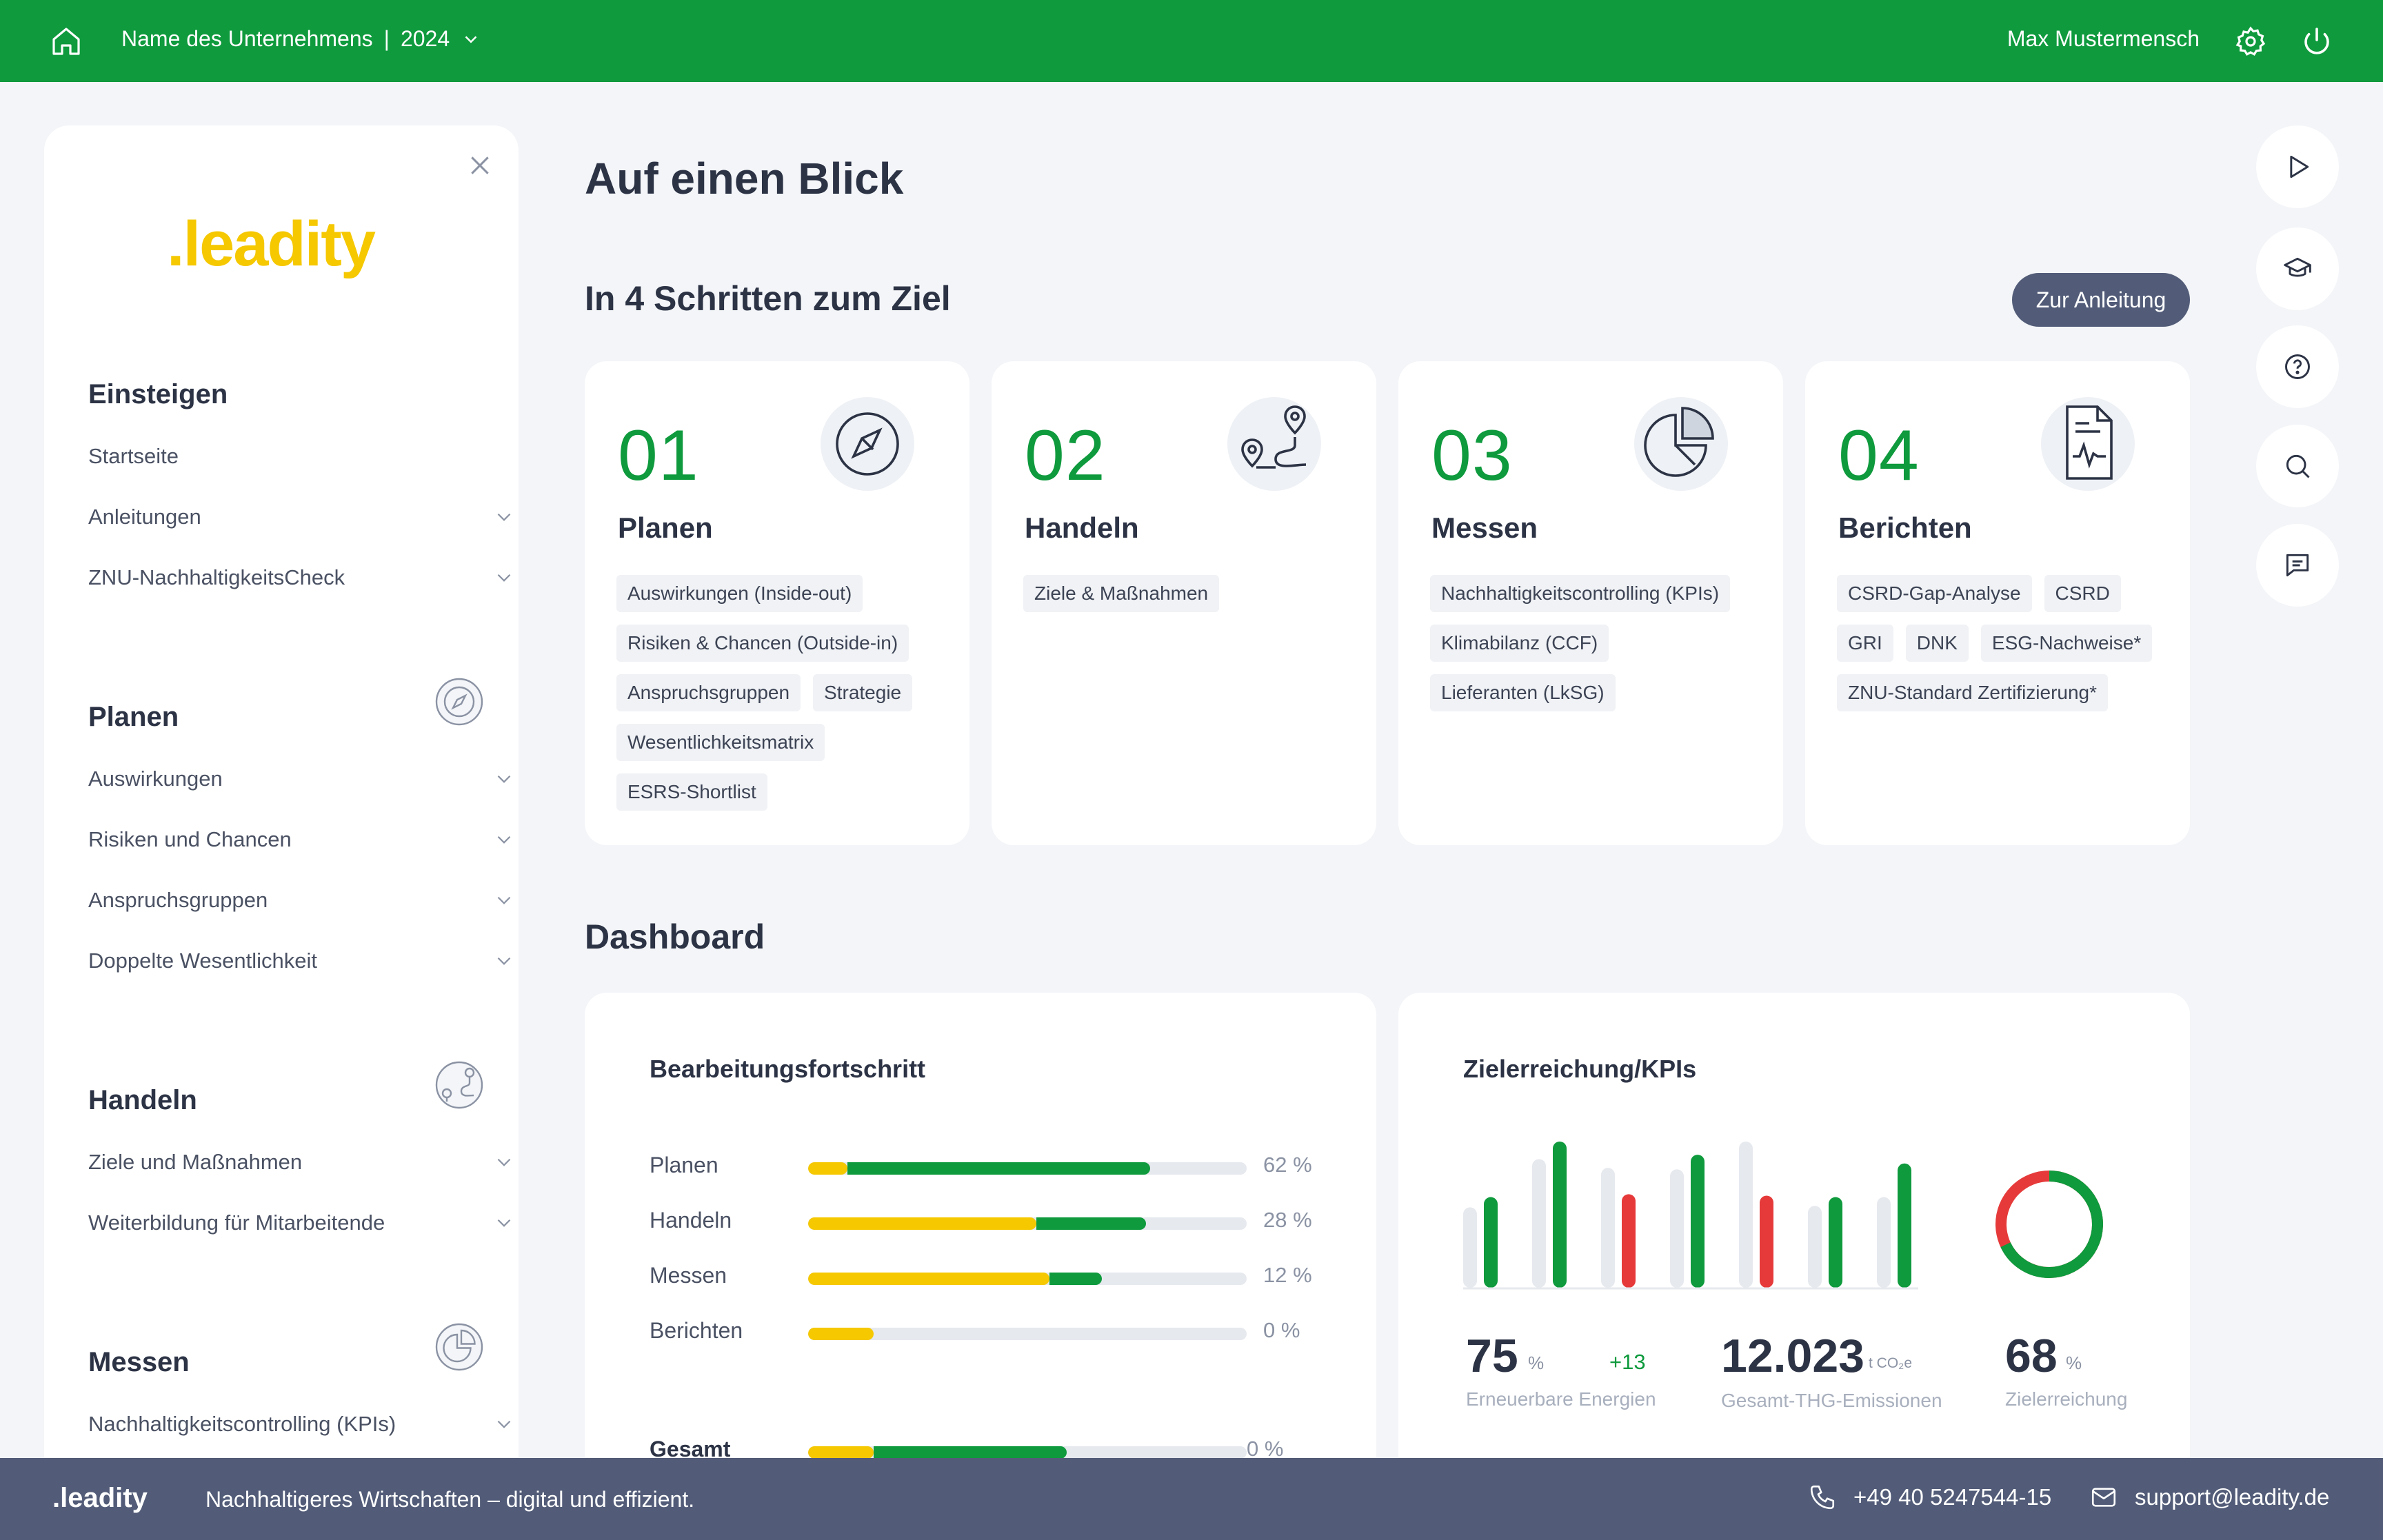  I want to click on step-title: Berichten, so click(1905, 527).